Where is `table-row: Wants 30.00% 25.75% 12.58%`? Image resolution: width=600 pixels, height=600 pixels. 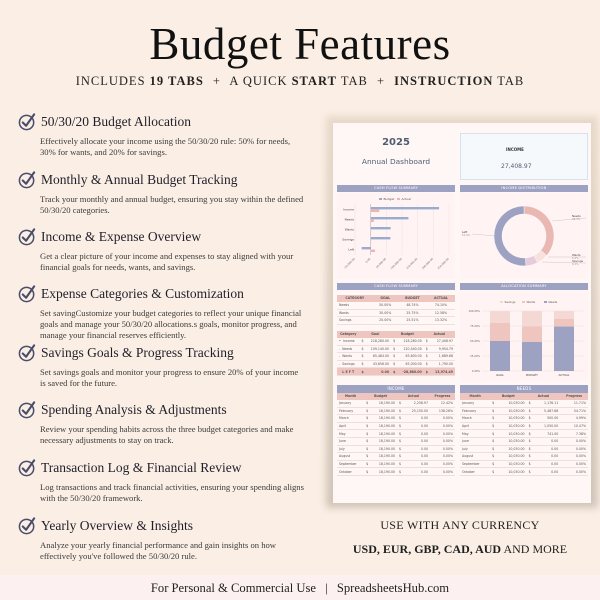 table-row: Wants 30.00% 25.75% 12.58% is located at coordinates (396, 313).